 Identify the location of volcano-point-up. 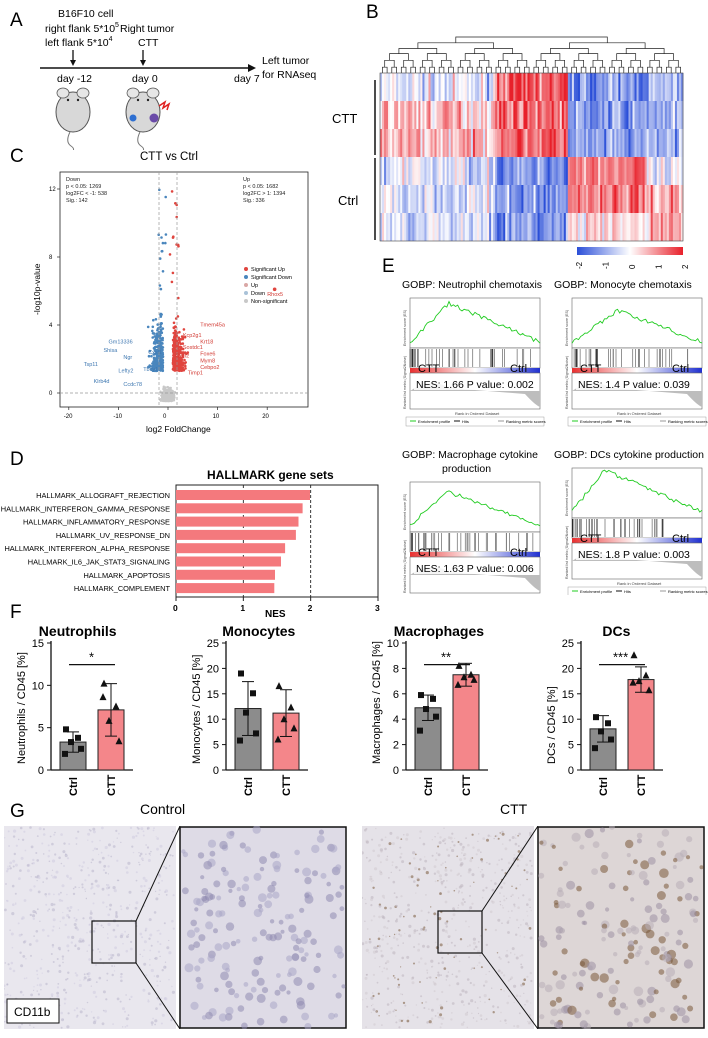
(180, 347).